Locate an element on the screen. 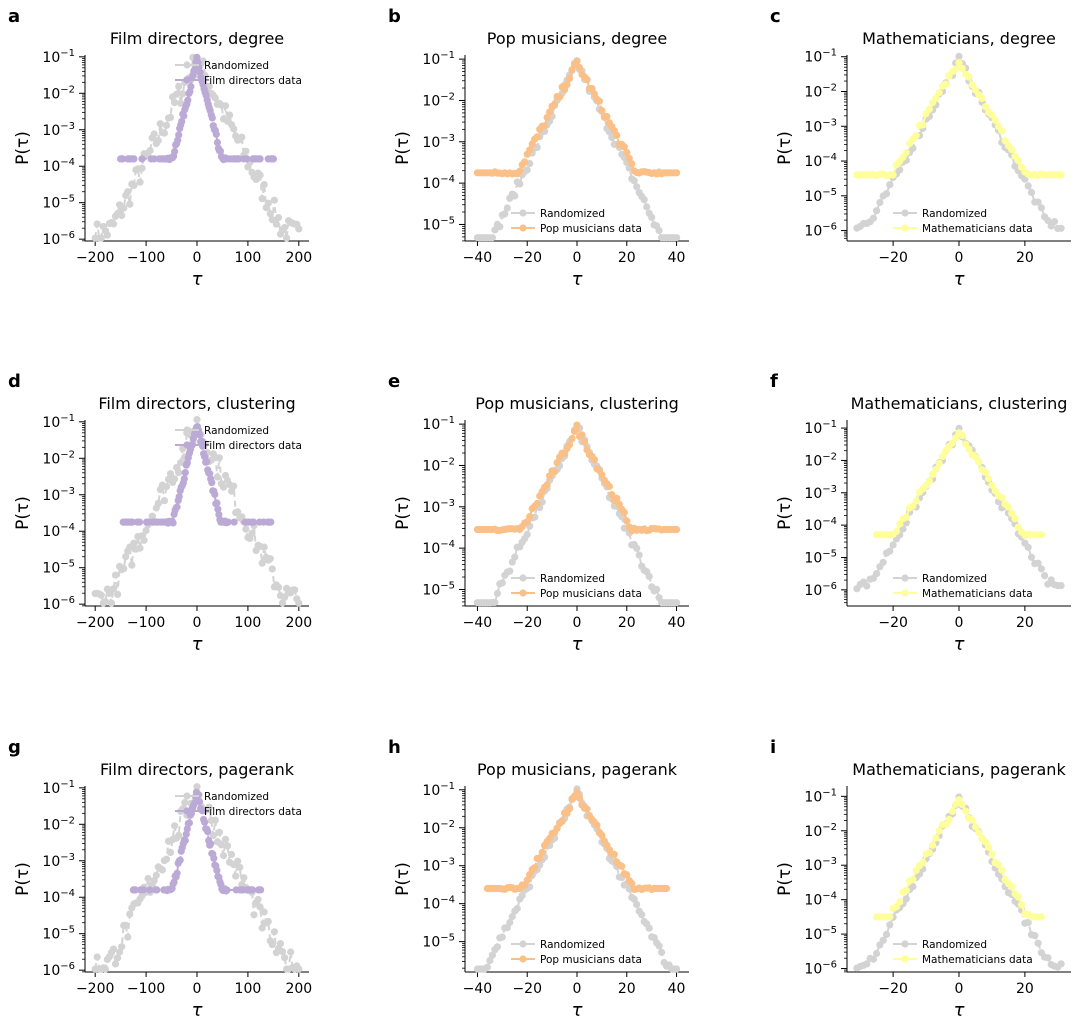  y-tick-label: 10⁻¹ is located at coordinates (820, 428).